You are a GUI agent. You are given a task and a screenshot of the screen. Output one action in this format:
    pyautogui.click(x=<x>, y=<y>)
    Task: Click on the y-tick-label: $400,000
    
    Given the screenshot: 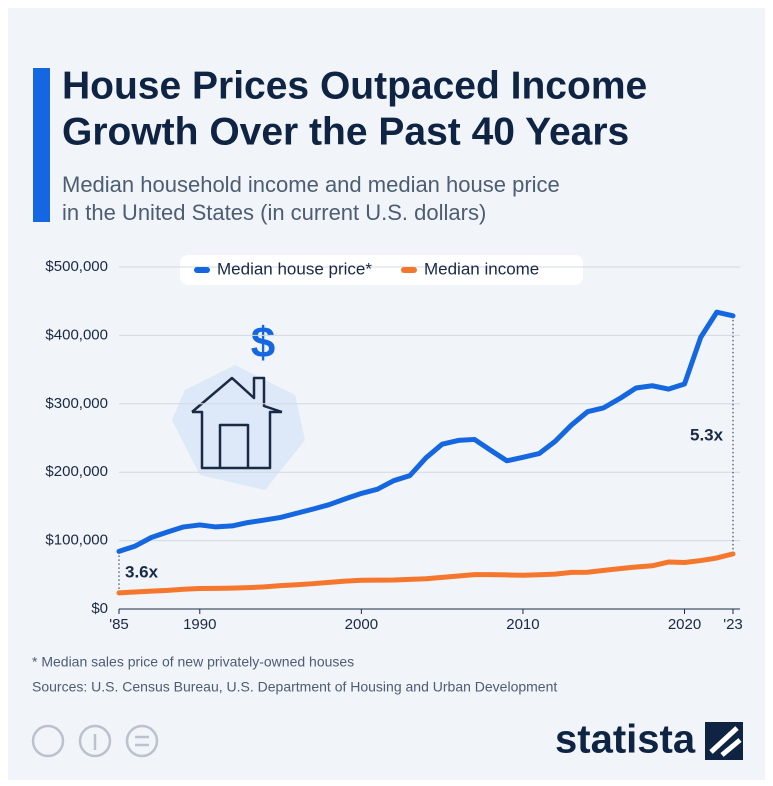 What is the action you would take?
    pyautogui.click(x=76, y=334)
    